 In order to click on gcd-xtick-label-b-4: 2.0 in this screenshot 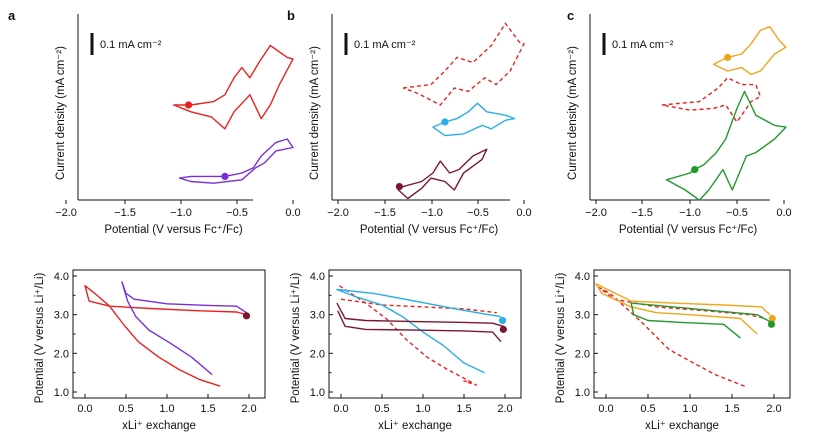, I will do `click(504, 409)`.